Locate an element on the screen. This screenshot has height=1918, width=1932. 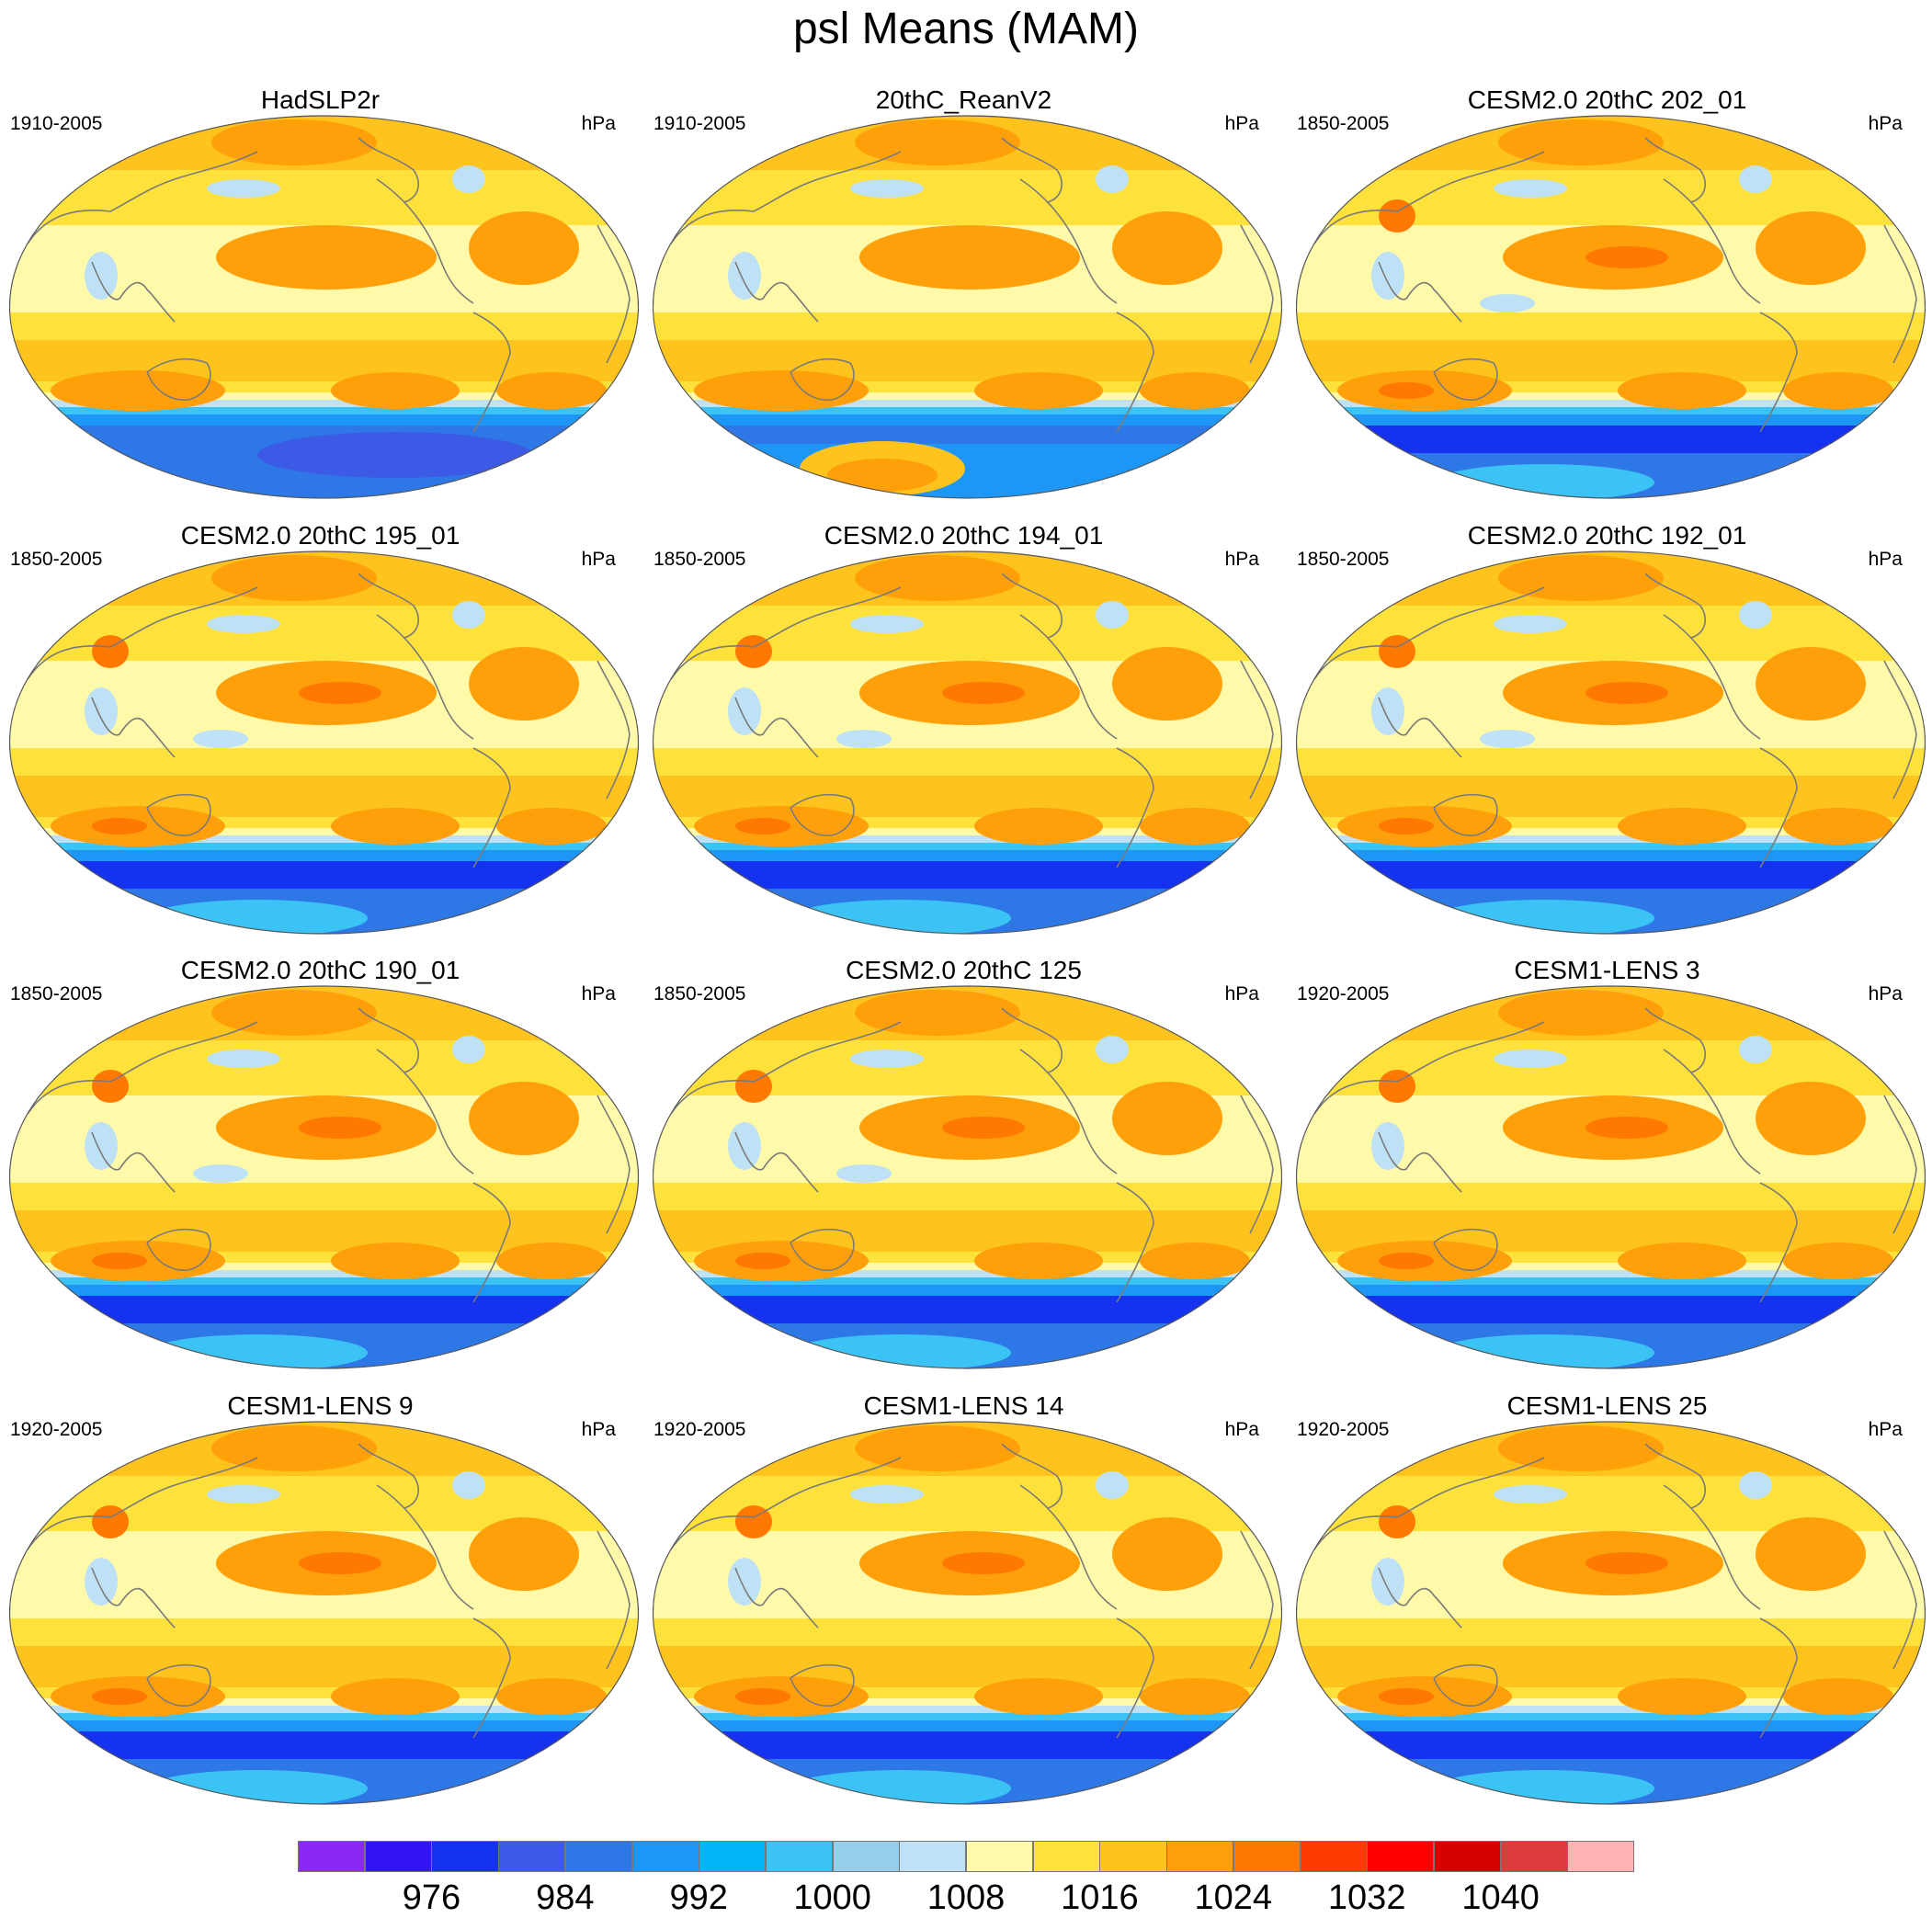
map-panel: CESM1-LENS 9 1920-2005 hPa is located at coordinates (320, 1597).